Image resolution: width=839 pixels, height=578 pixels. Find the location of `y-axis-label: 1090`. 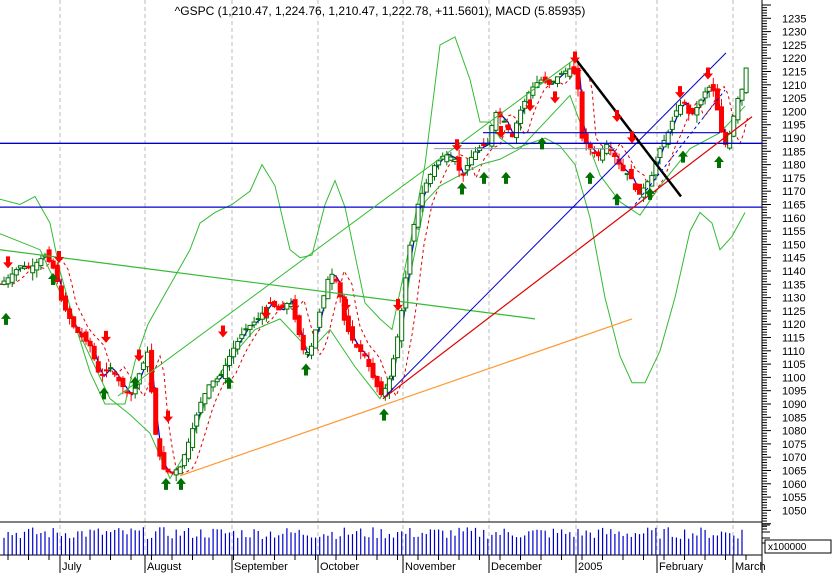

y-axis-label: 1090 is located at coordinates (794, 405).